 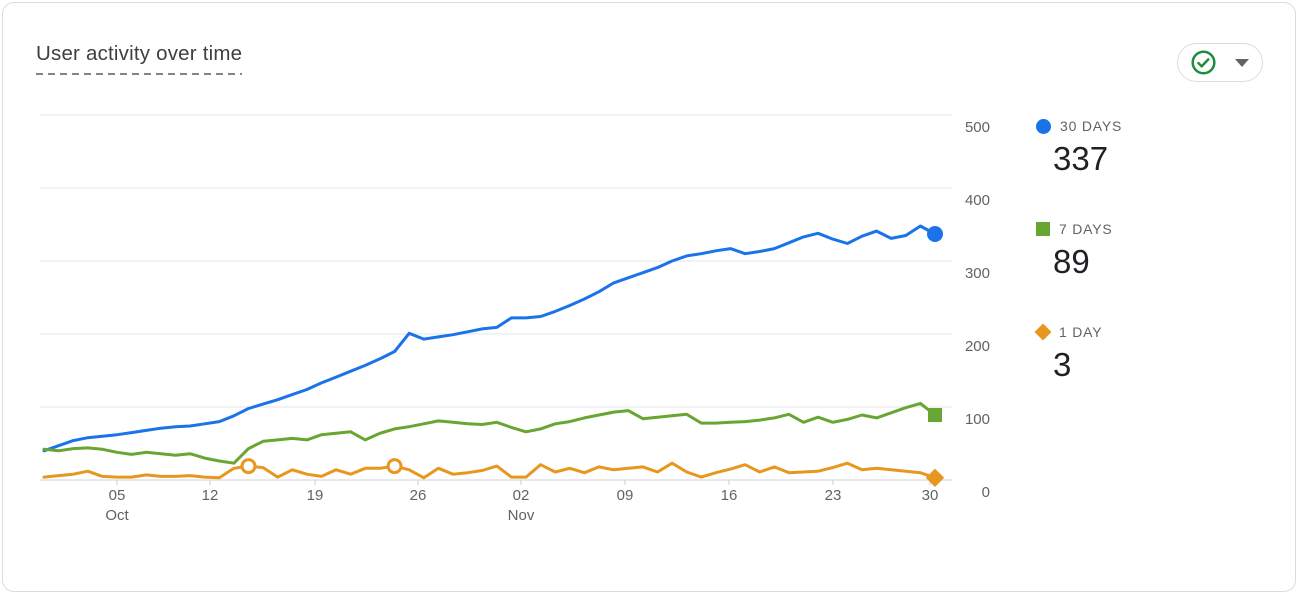 What do you see at coordinates (977, 346) in the screenshot?
I see `y-axis-tick-label: 200` at bounding box center [977, 346].